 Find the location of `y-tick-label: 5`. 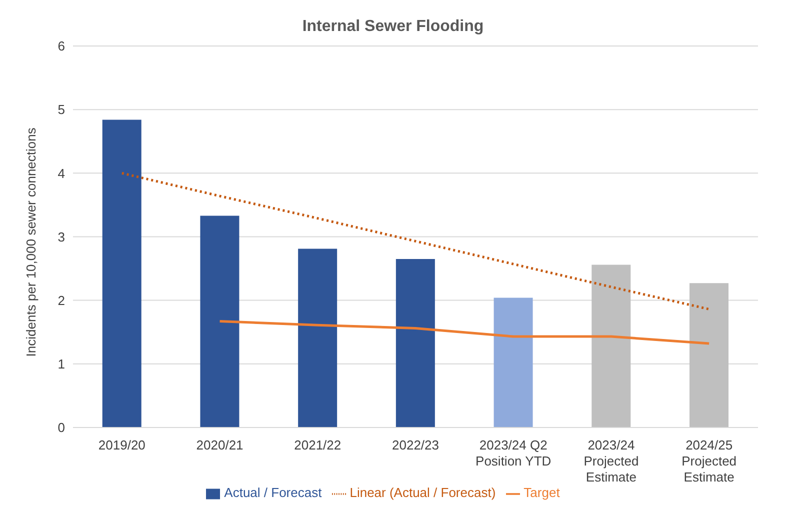

y-tick-label: 5 is located at coordinates (61, 110).